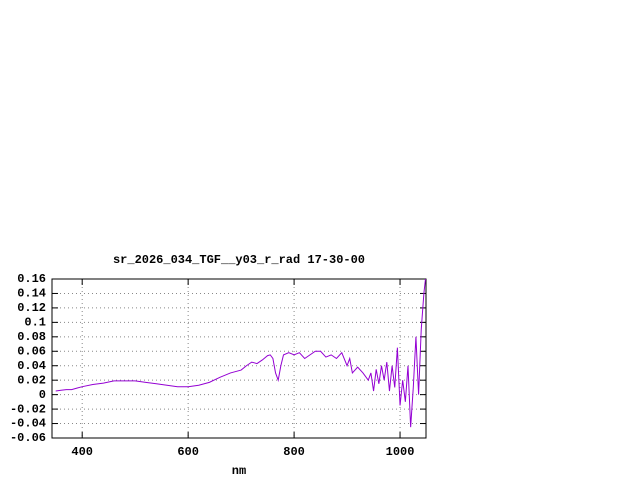  Describe the element at coordinates (31, 308) in the screenshot. I see `y-tick-label: 0.12` at that location.